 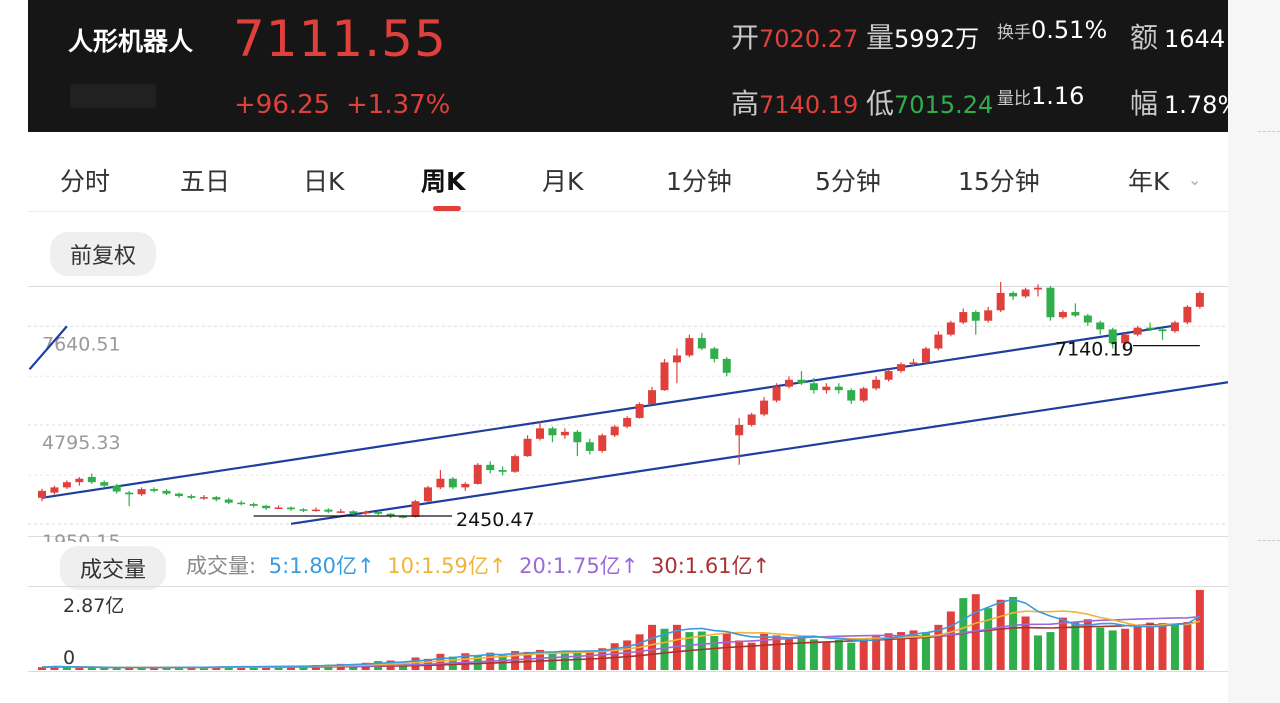 I want to click on tab-intraday: 分时, so click(x=85, y=181).